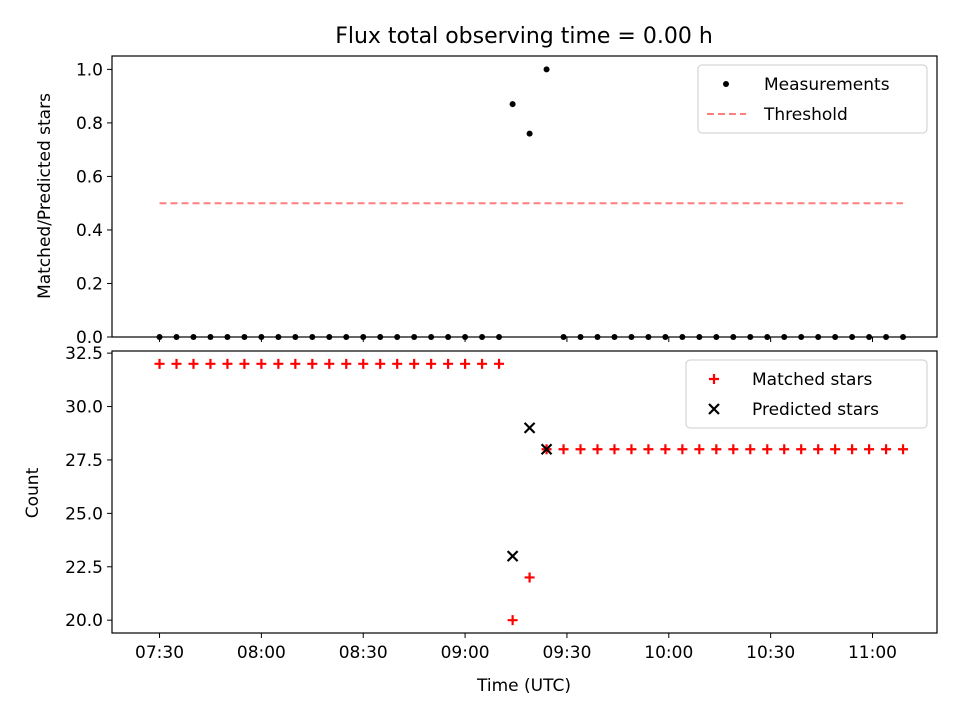 This screenshot has width=960, height=720. What do you see at coordinates (363, 653) in the screenshot?
I see `x-tick-label: 08:30` at bounding box center [363, 653].